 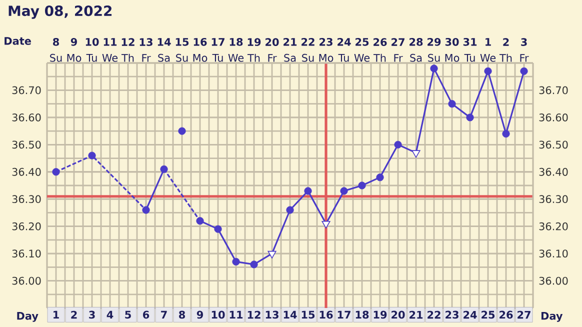 What do you see at coordinates (553, 254) in the screenshot?
I see `y2-tick-label: 36.10` at bounding box center [553, 254].